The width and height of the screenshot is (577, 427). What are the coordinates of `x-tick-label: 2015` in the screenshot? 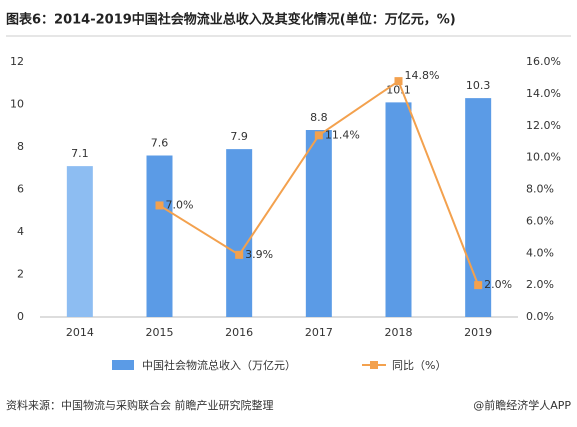 It's located at (160, 332).